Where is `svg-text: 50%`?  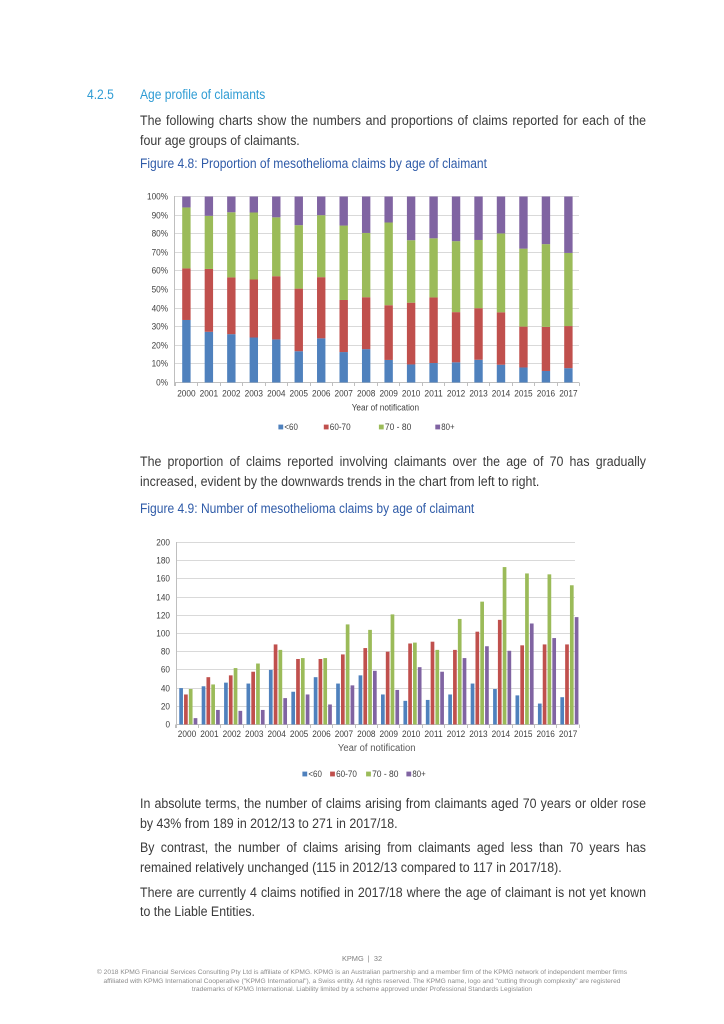 svg-text: 50% is located at coordinates (160, 290).